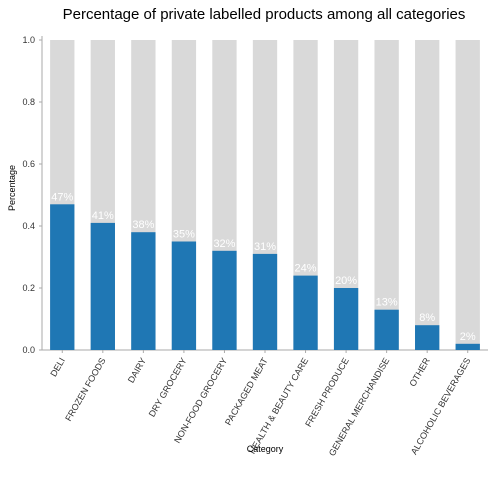 This screenshot has height=489, width=498. I want to click on x-tick-label: DAIRY, so click(137, 370).